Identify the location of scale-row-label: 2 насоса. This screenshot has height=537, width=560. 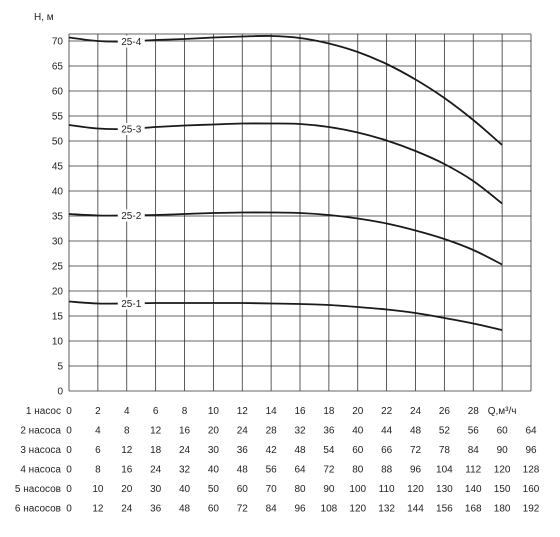
(40, 431).